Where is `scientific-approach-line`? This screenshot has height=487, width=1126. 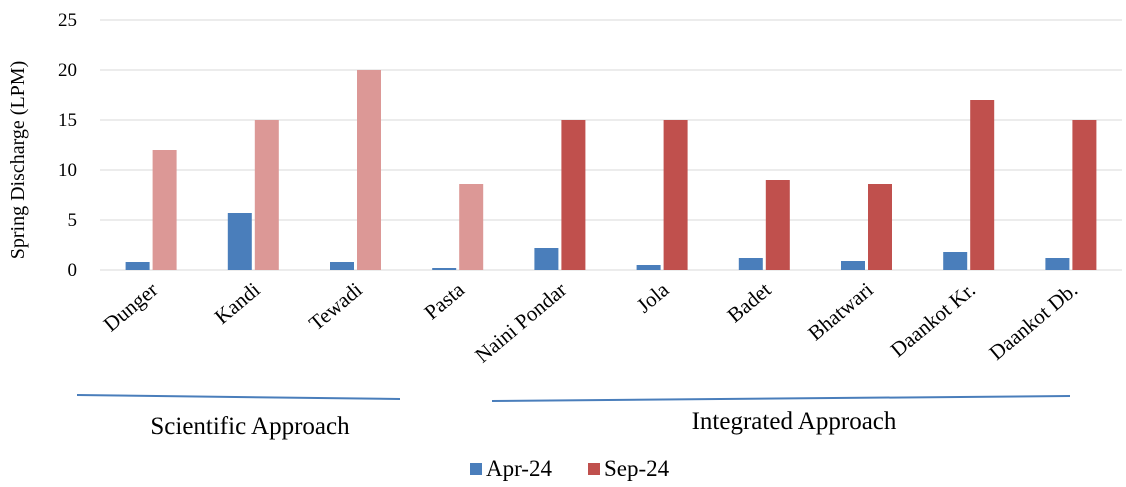 scientific-approach-line is located at coordinates (238, 397).